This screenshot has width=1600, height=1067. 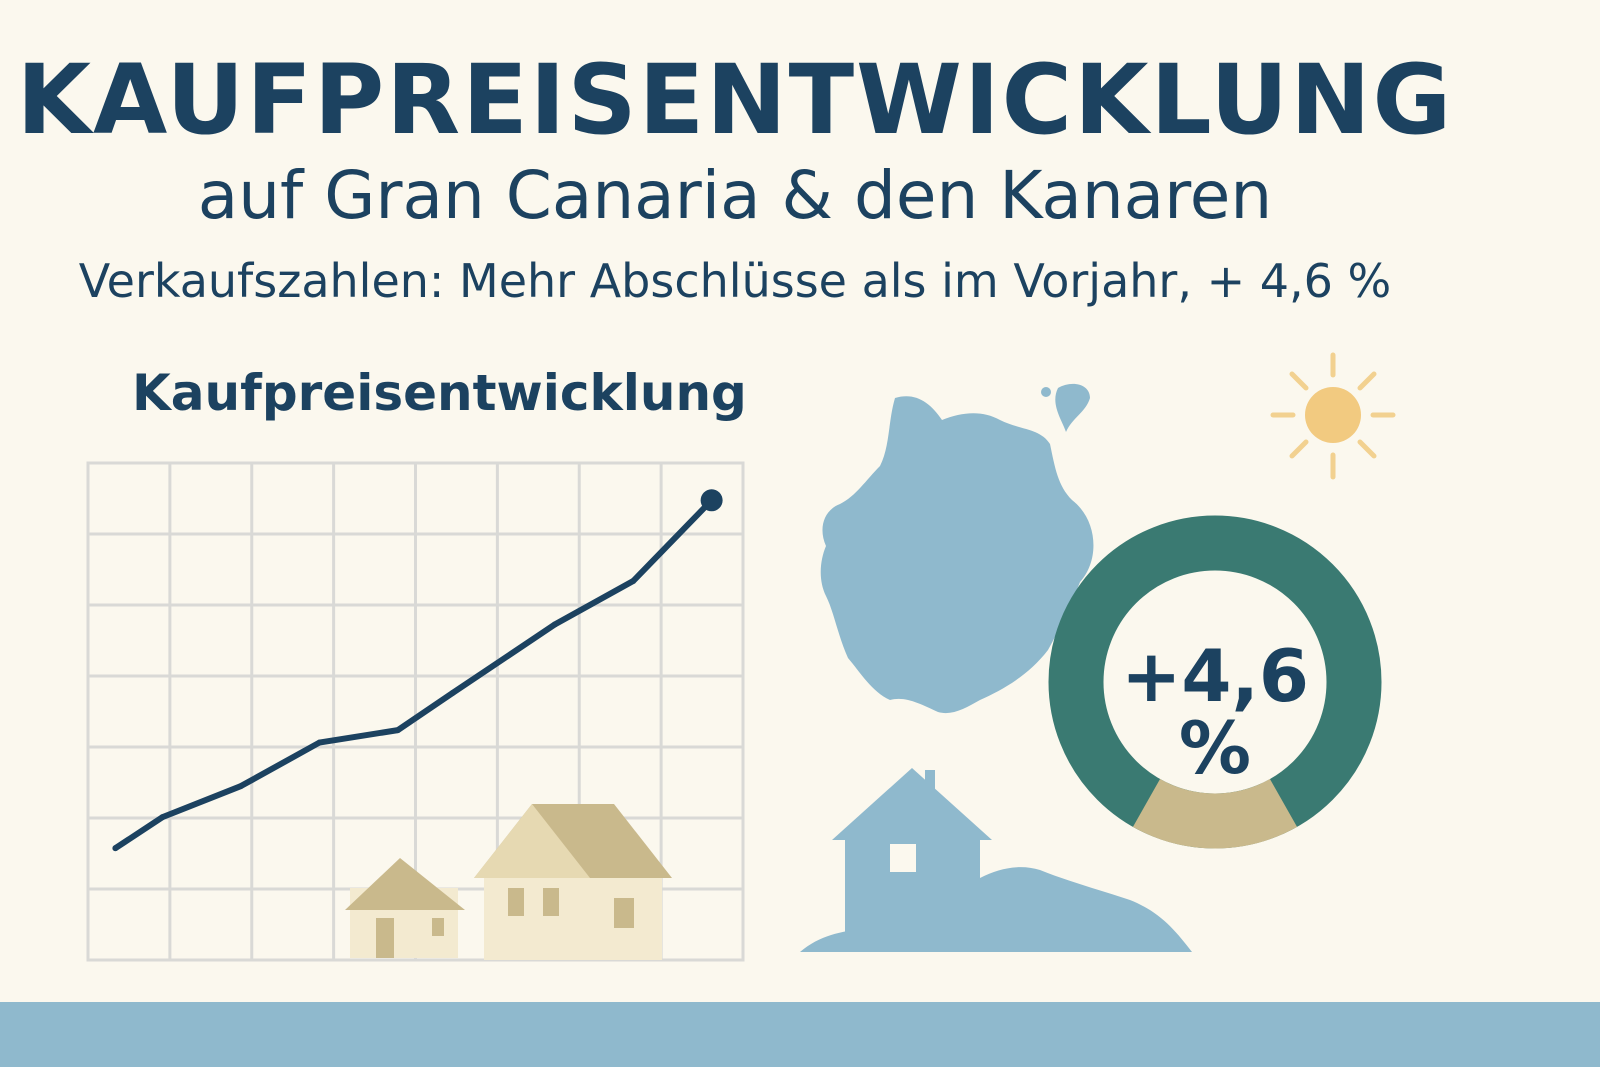 I want to click on gran-canaria-island-icon, so click(x=957, y=548).